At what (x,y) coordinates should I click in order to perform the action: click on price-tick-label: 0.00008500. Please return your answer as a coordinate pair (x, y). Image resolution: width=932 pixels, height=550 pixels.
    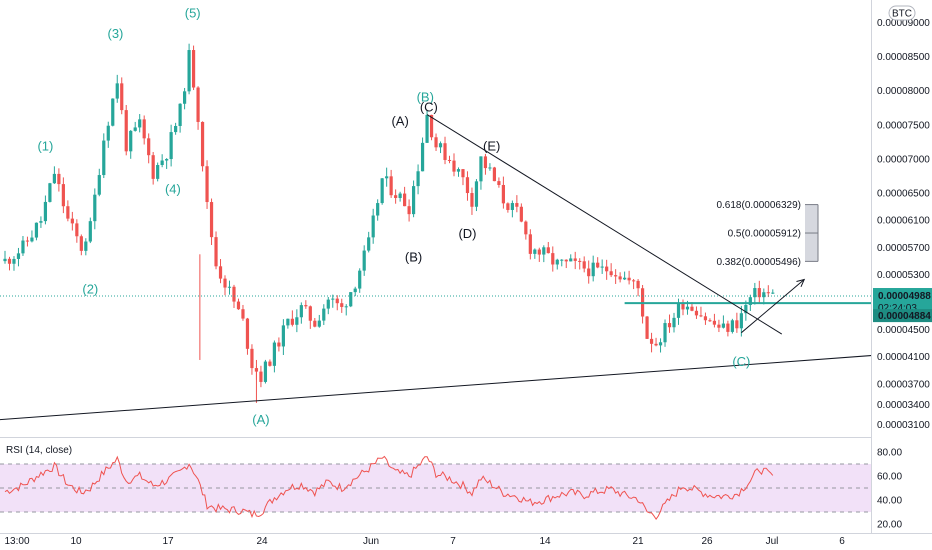
    Looking at the image, I should click on (903, 57).